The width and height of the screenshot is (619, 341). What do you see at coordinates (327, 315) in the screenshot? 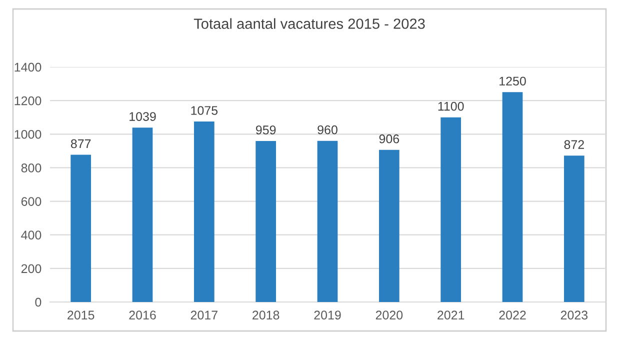
I see `x-tick-label: 2019` at bounding box center [327, 315].